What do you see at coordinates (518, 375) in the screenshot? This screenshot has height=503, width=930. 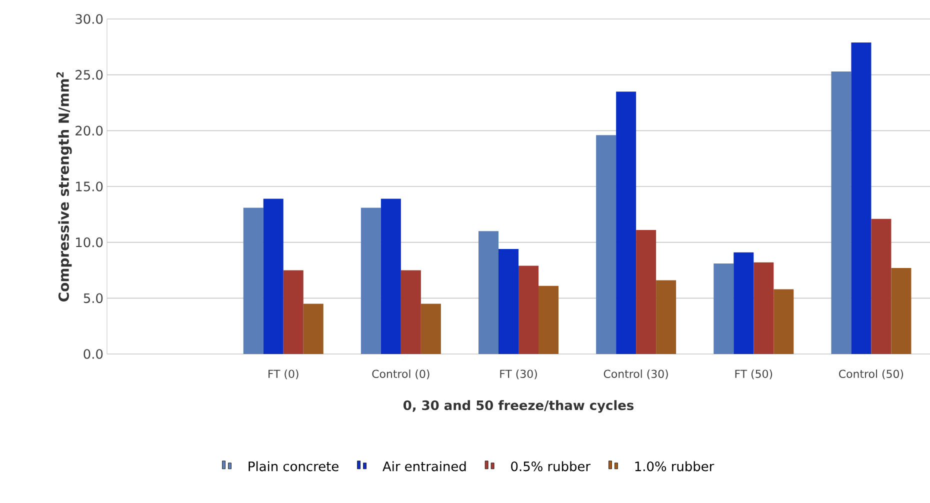 I see `x-tick-label: FT (30)` at bounding box center [518, 375].